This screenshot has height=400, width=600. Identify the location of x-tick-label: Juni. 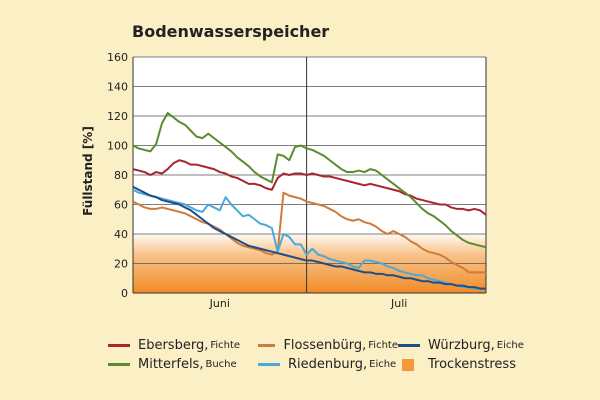
(219, 303).